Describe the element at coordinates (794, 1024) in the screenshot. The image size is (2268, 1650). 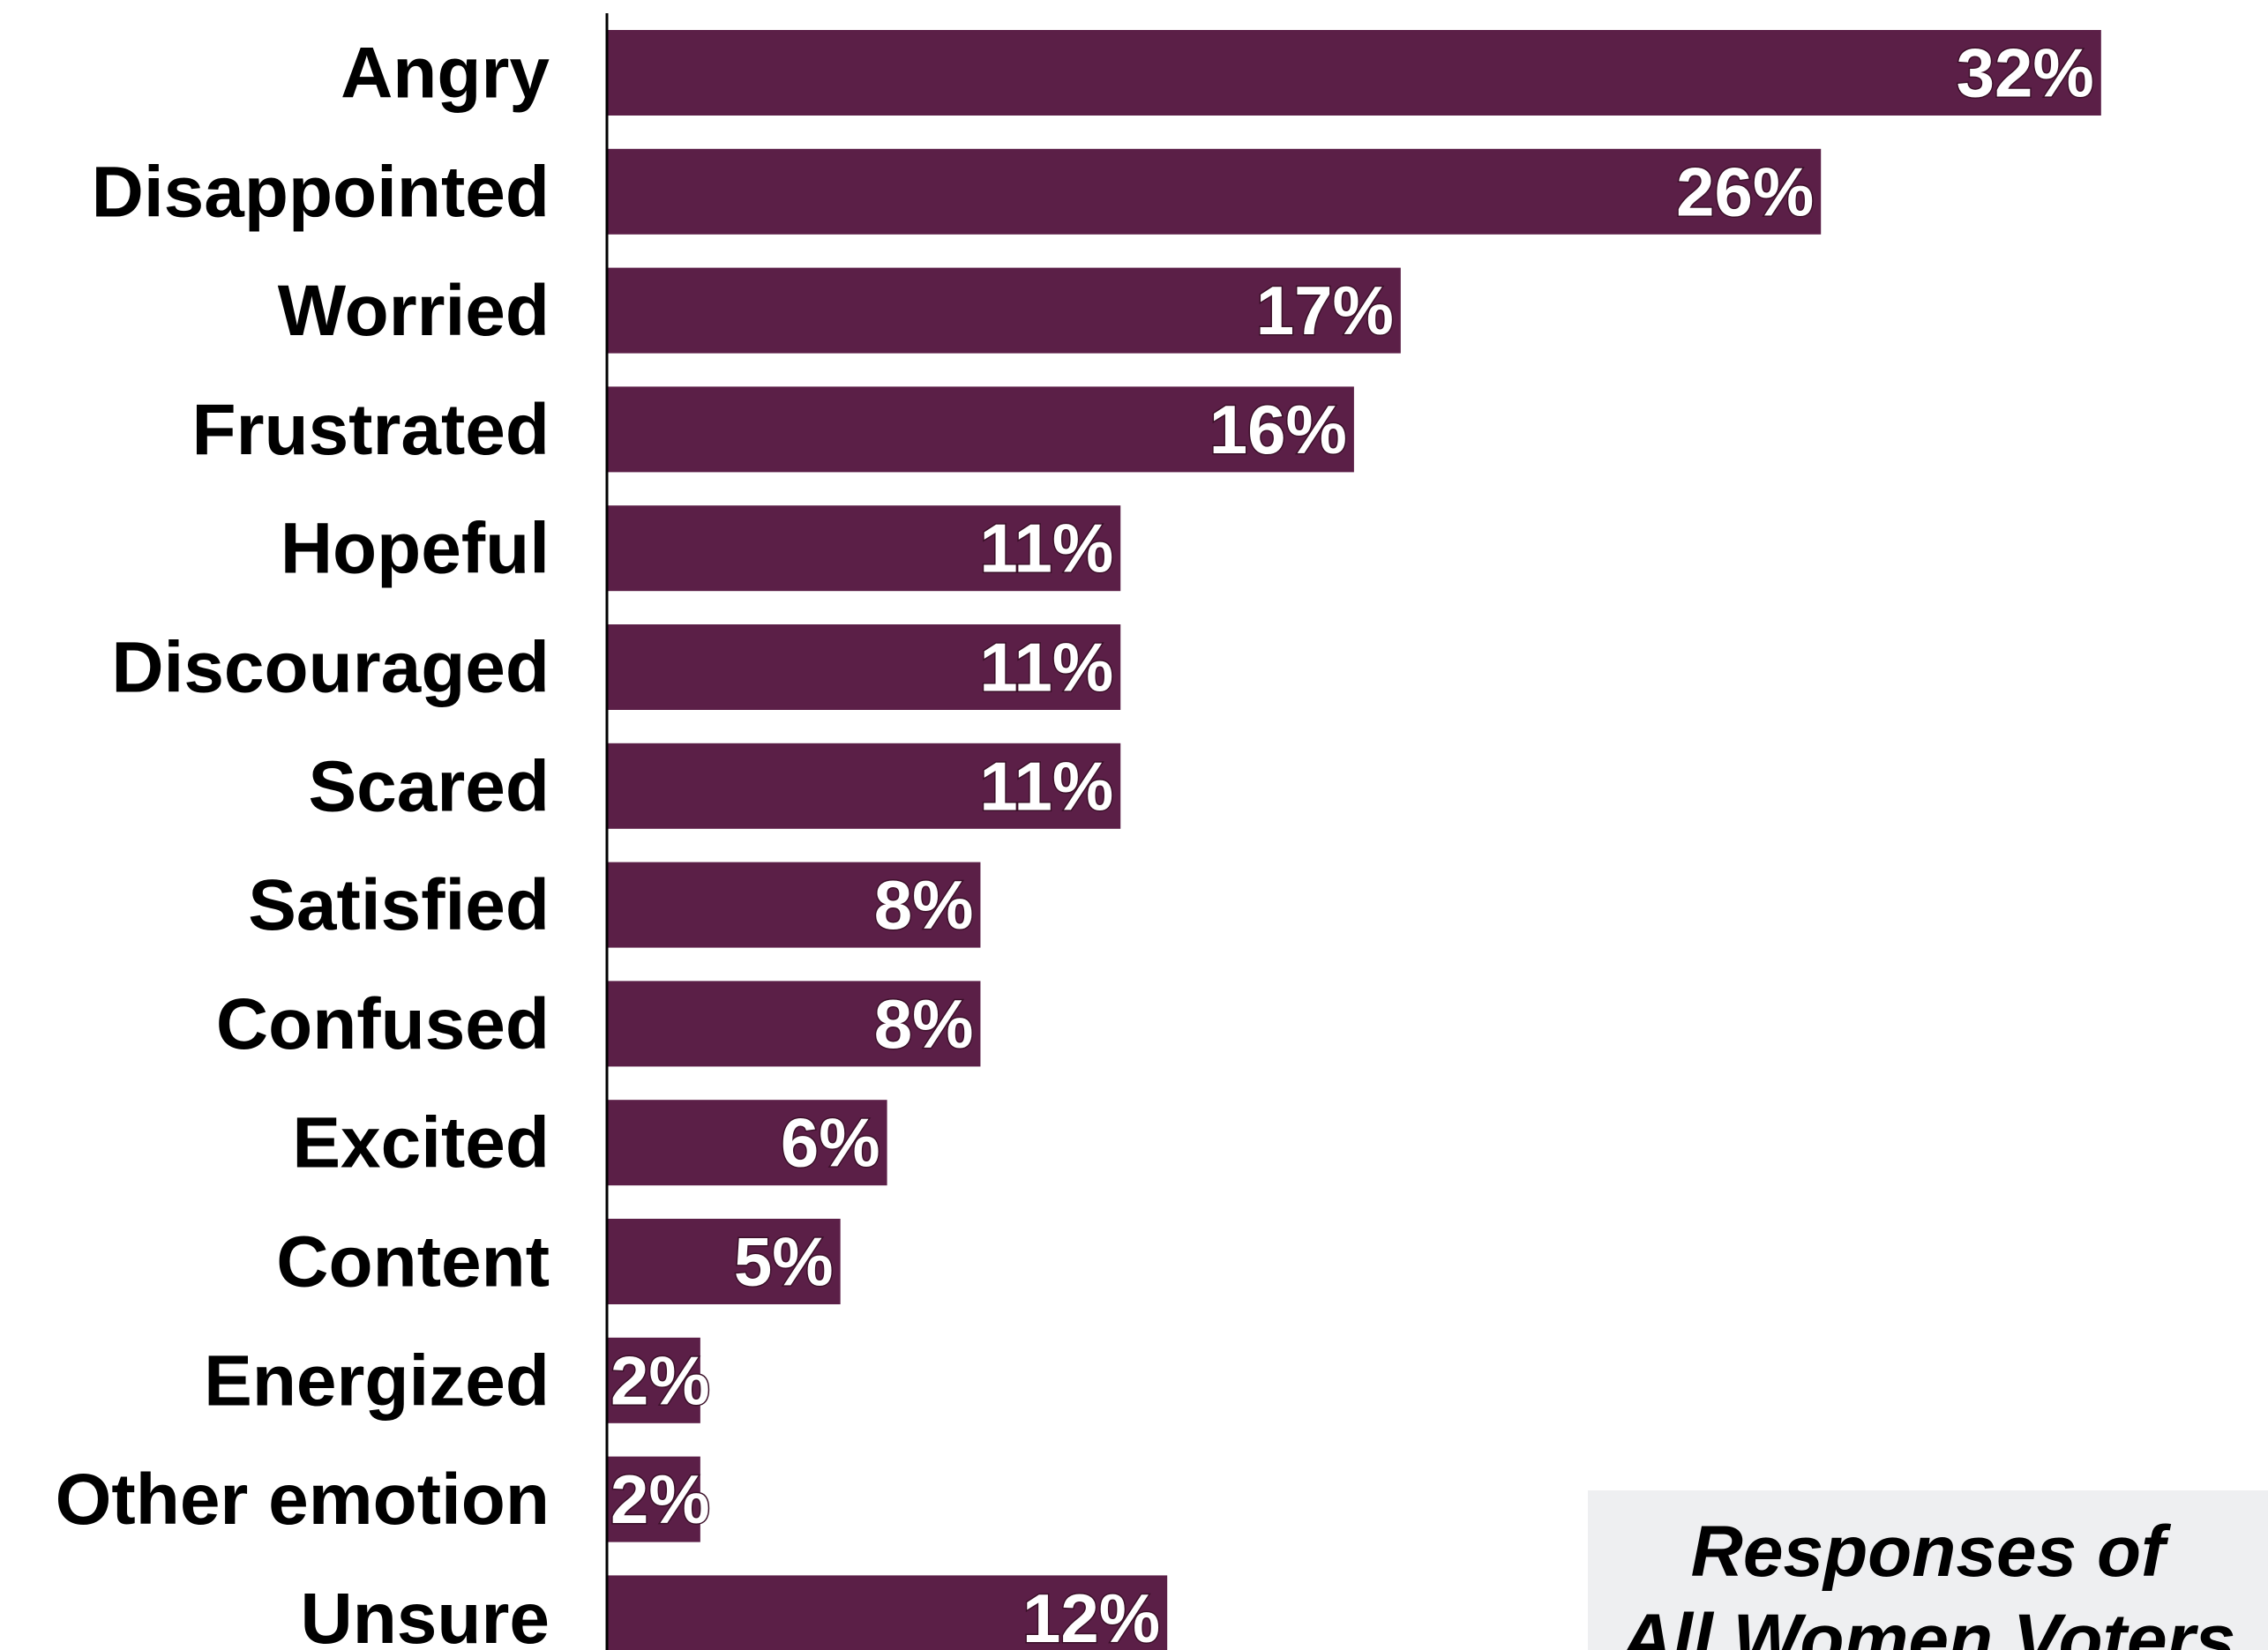
I see `bar-confused` at that location.